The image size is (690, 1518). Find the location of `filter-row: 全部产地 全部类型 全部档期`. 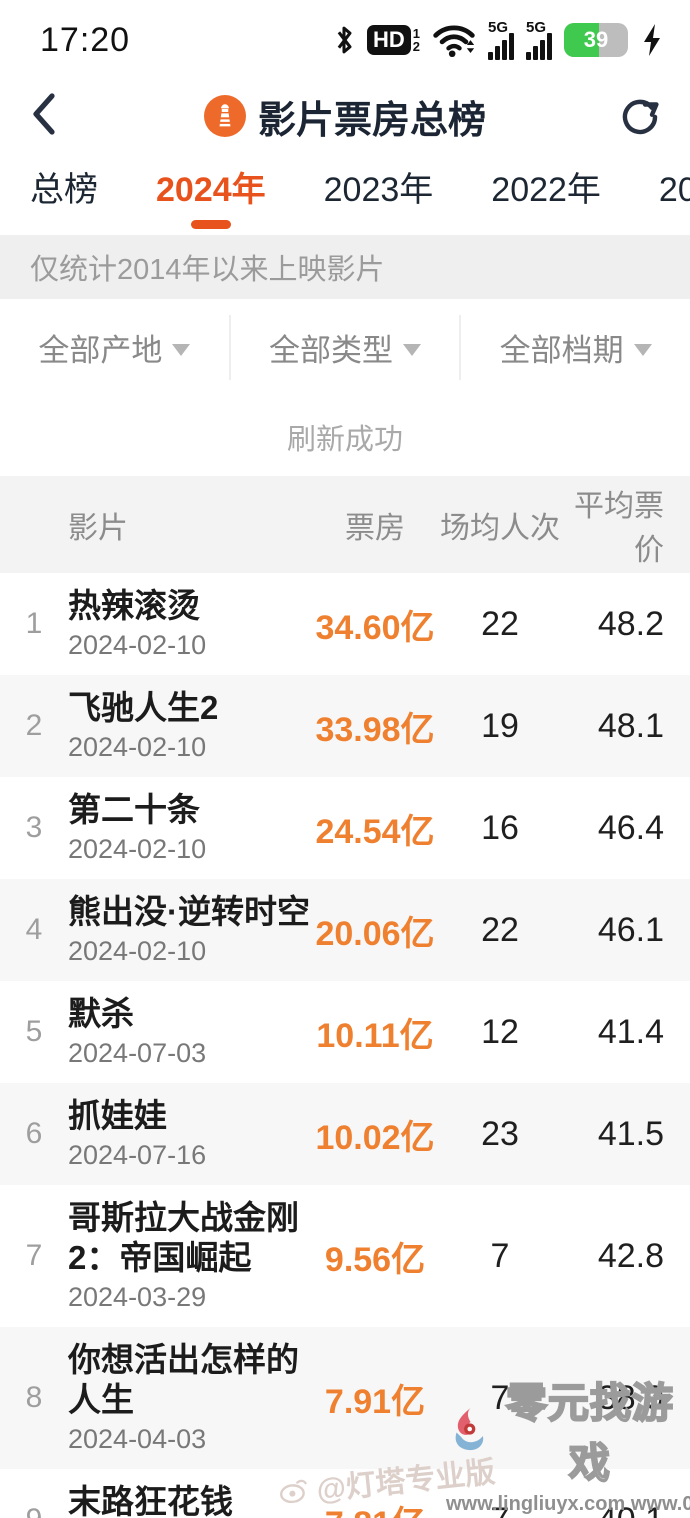

filter-row: 全部产地 全部类型 全部档期 is located at coordinates (345, 344).